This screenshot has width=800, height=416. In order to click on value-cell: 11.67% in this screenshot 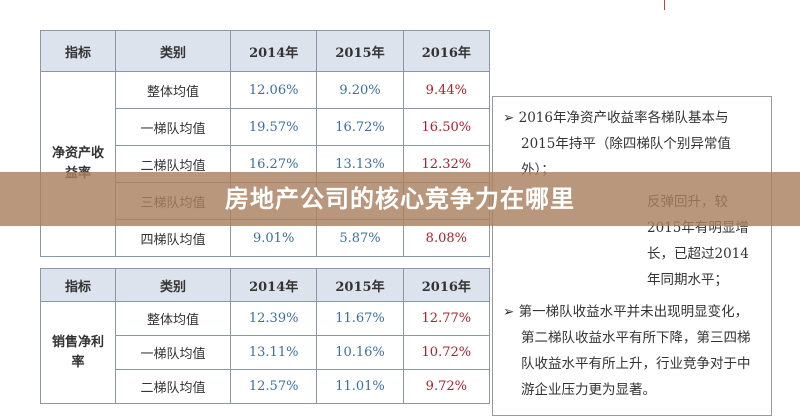, I will do `click(360, 318)`.